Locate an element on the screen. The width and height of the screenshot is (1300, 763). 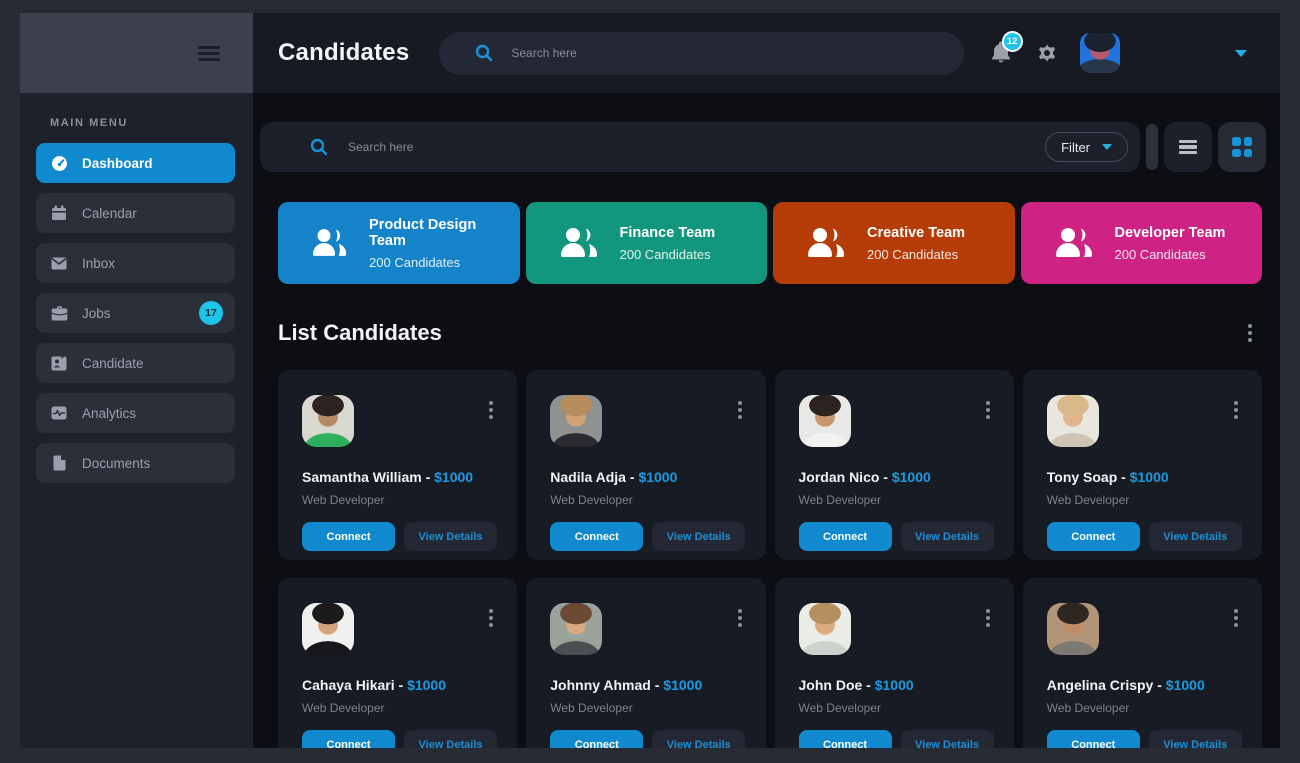
list-view-button is located at coordinates (1188, 147).